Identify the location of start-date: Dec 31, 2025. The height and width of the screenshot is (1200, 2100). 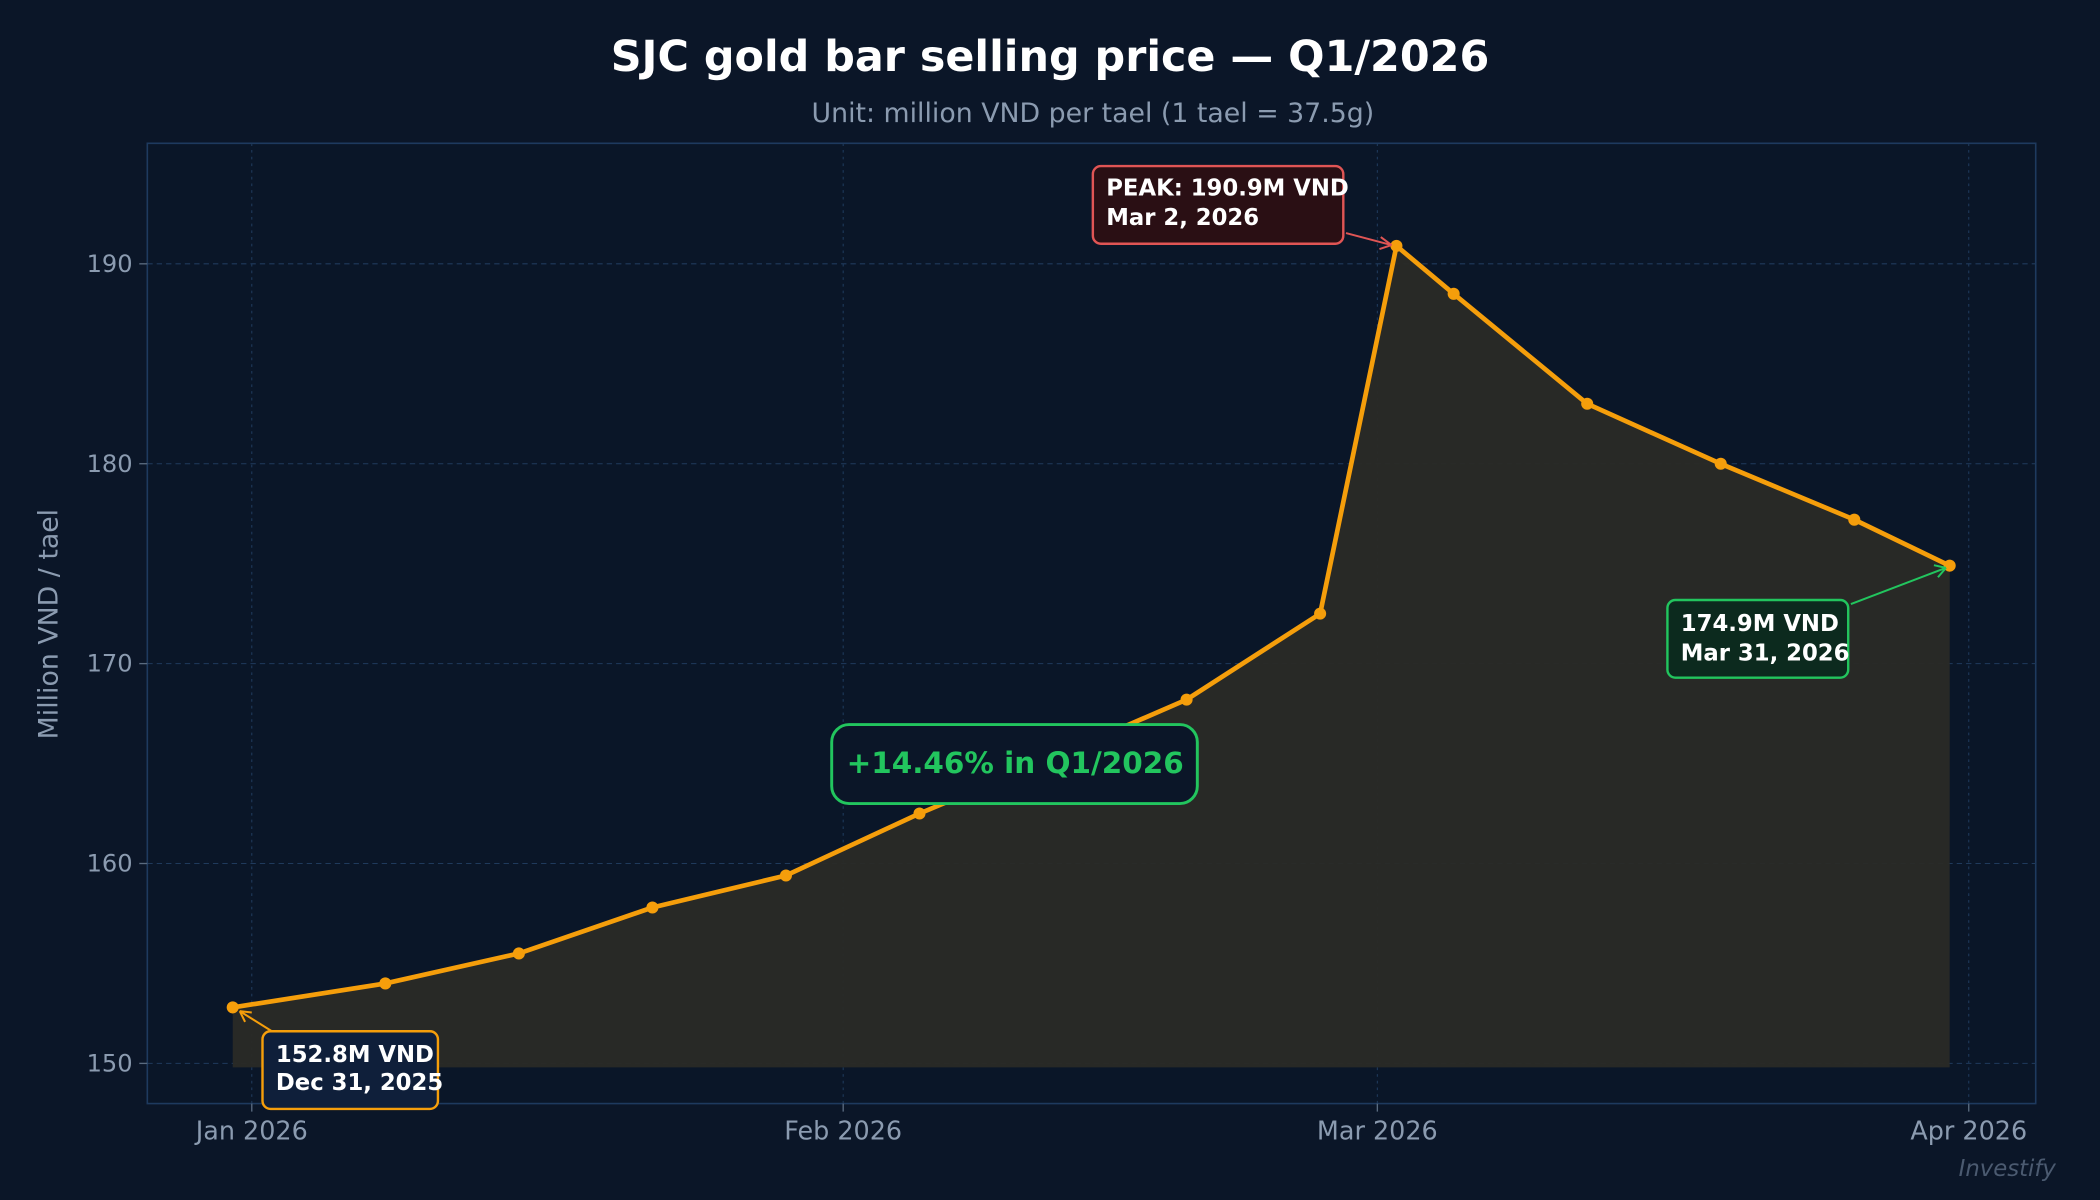
(359, 1083).